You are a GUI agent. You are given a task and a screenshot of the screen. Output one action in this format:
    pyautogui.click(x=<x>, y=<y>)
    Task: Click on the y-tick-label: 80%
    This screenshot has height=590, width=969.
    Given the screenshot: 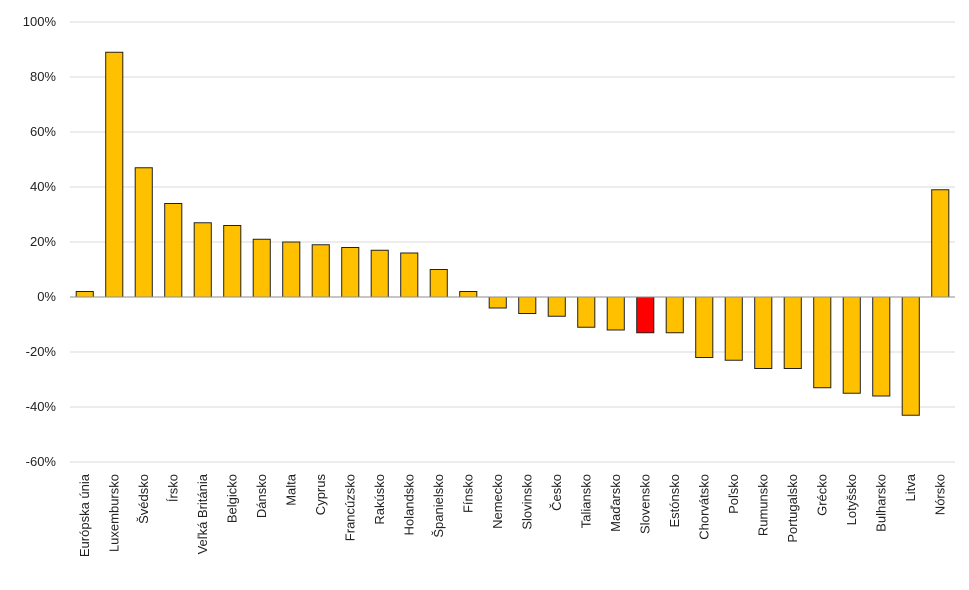 What is the action you would take?
    pyautogui.click(x=43, y=76)
    